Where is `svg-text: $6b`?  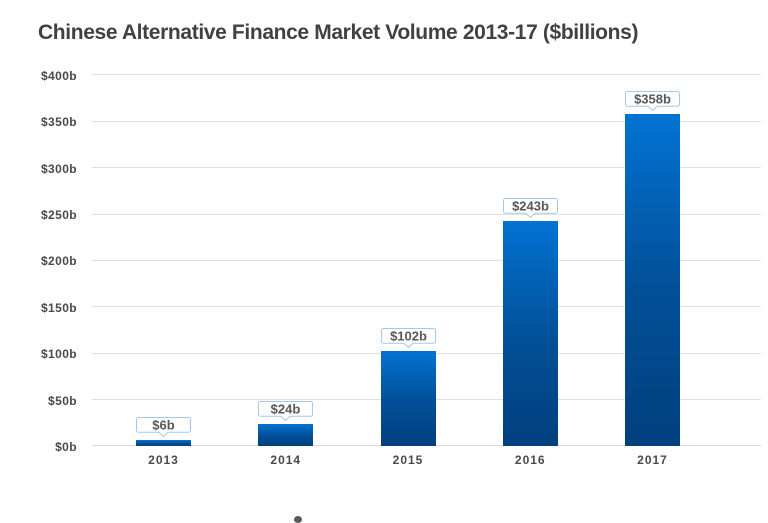 svg-text: $6b is located at coordinates (163, 425).